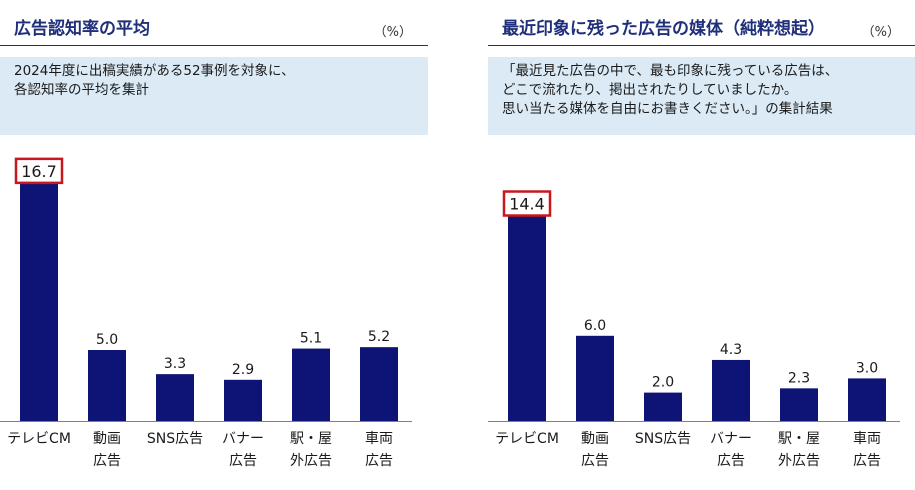 The width and height of the screenshot is (915, 490). What do you see at coordinates (867, 368) in the screenshot?
I see `data-label: 3.0` at bounding box center [867, 368].